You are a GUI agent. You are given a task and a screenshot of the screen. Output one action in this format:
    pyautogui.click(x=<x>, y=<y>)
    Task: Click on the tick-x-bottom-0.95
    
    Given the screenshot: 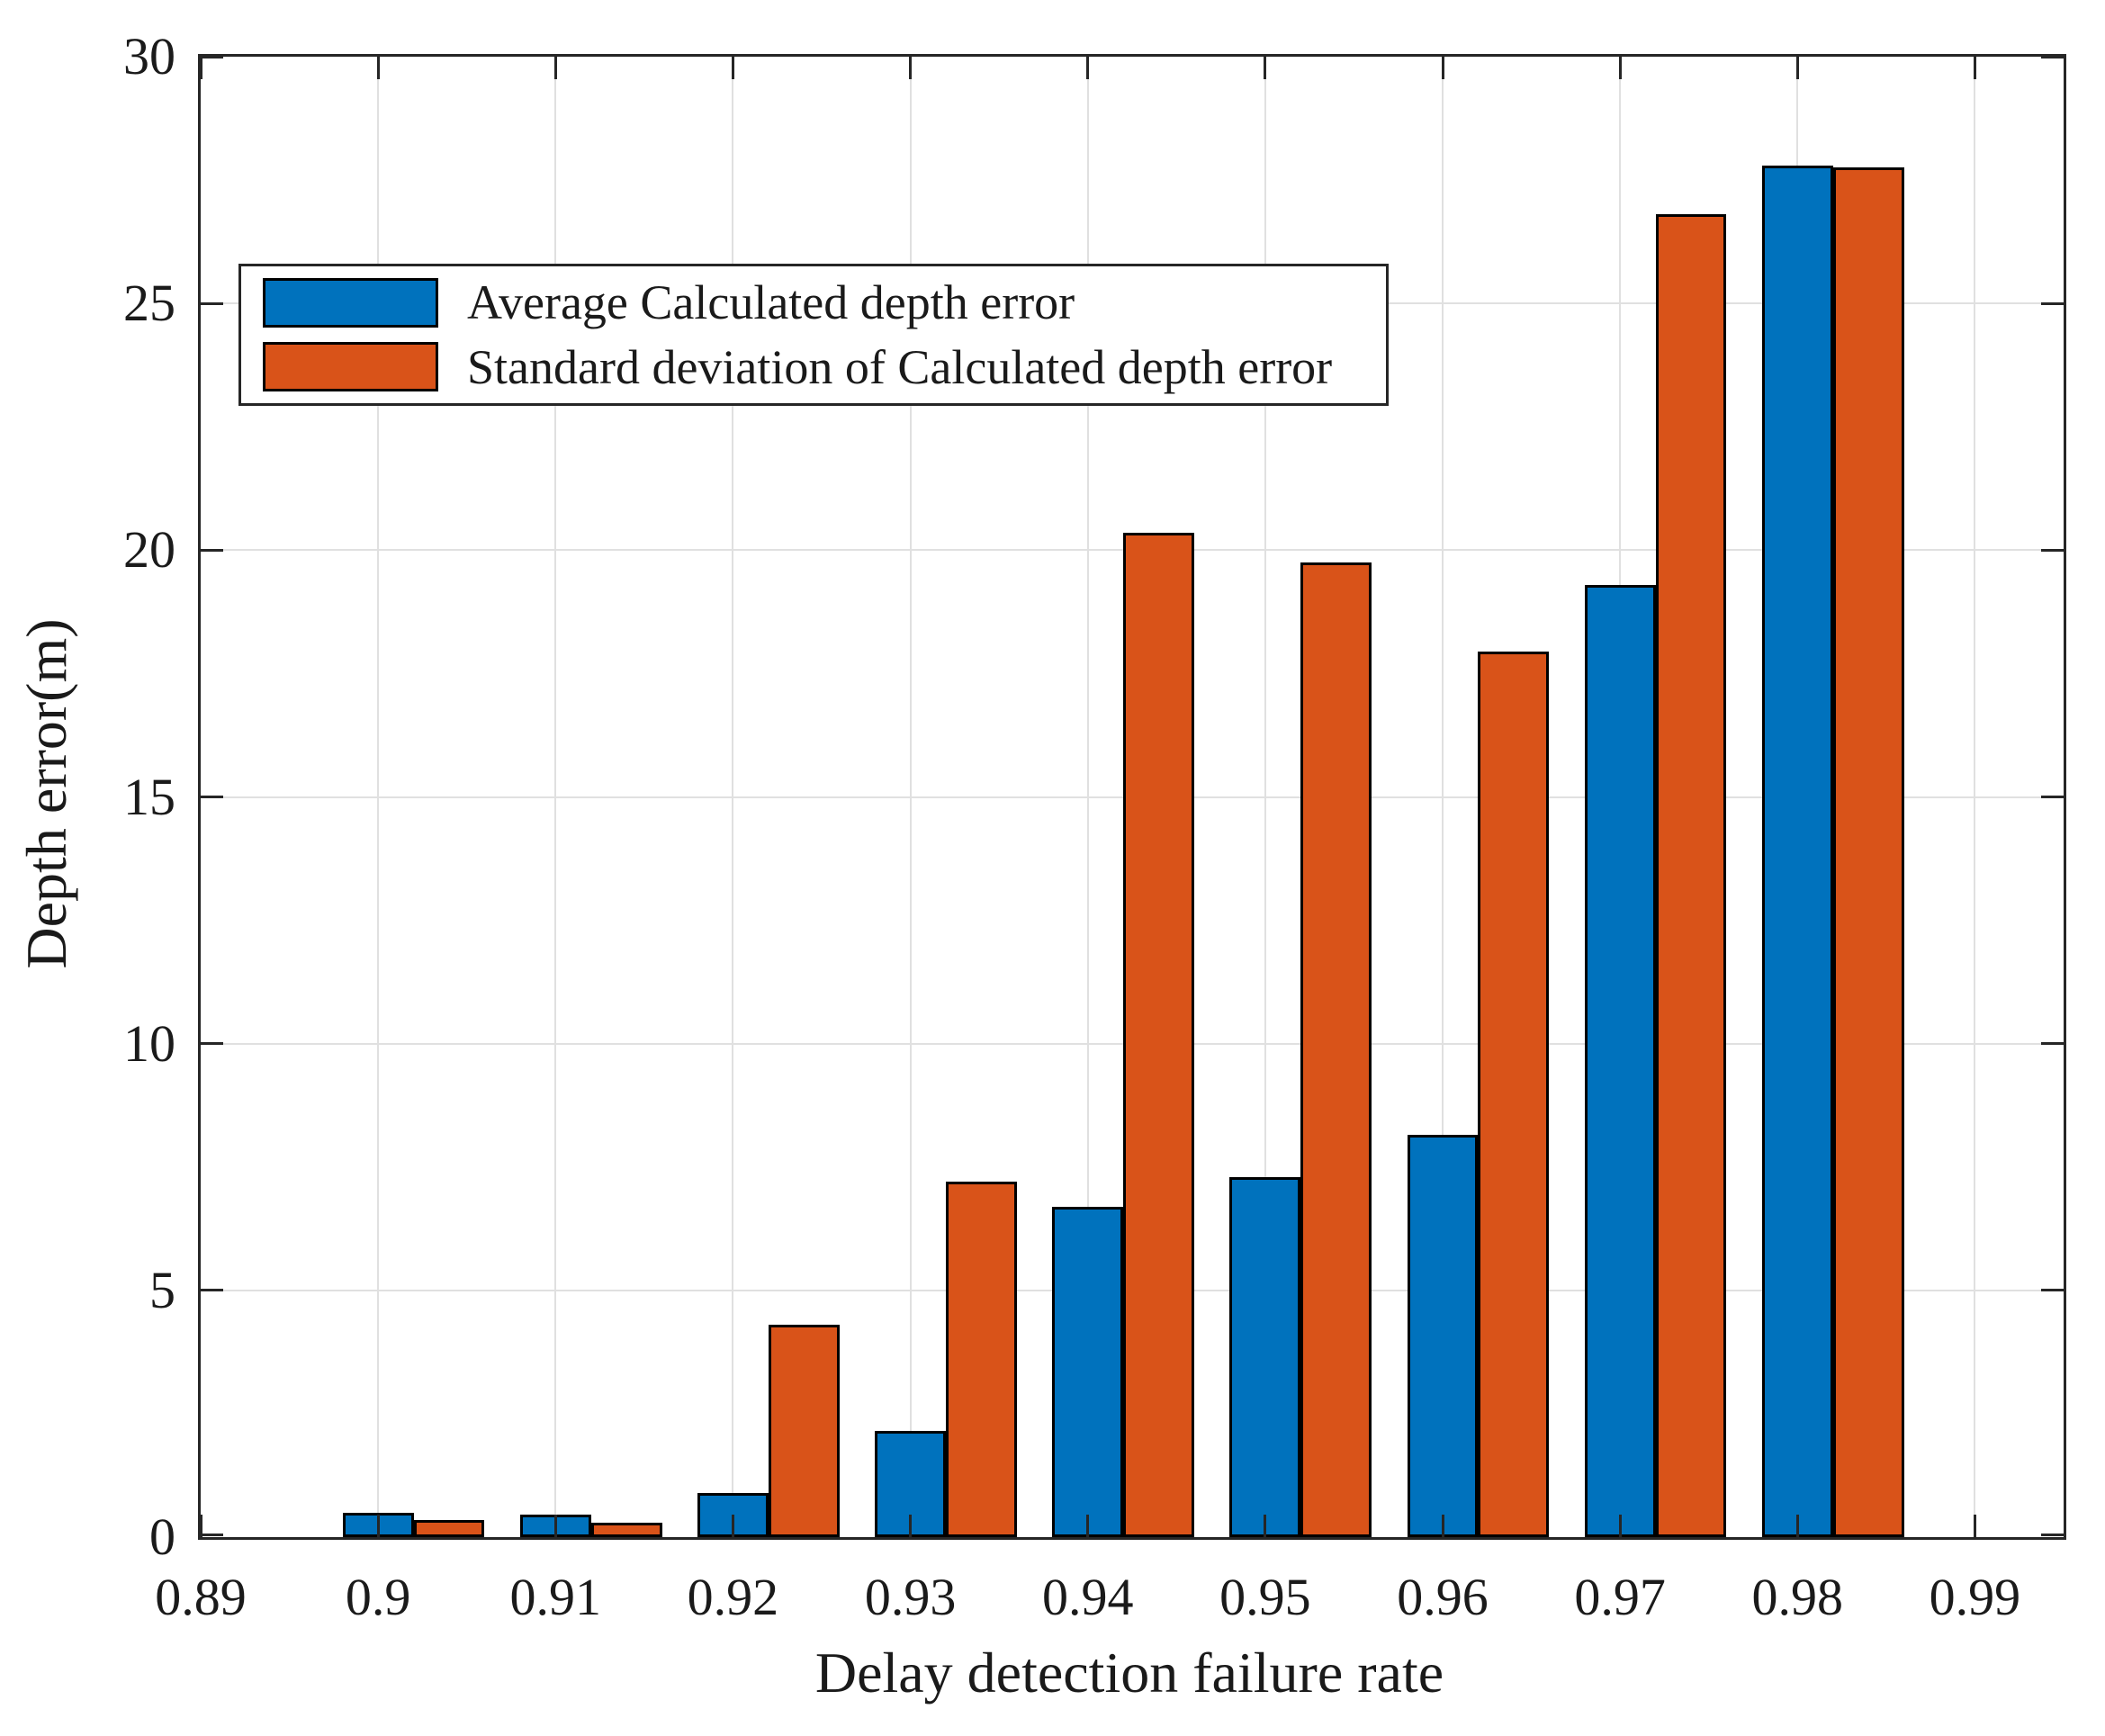 What is the action you would take?
    pyautogui.click(x=1265, y=1526)
    